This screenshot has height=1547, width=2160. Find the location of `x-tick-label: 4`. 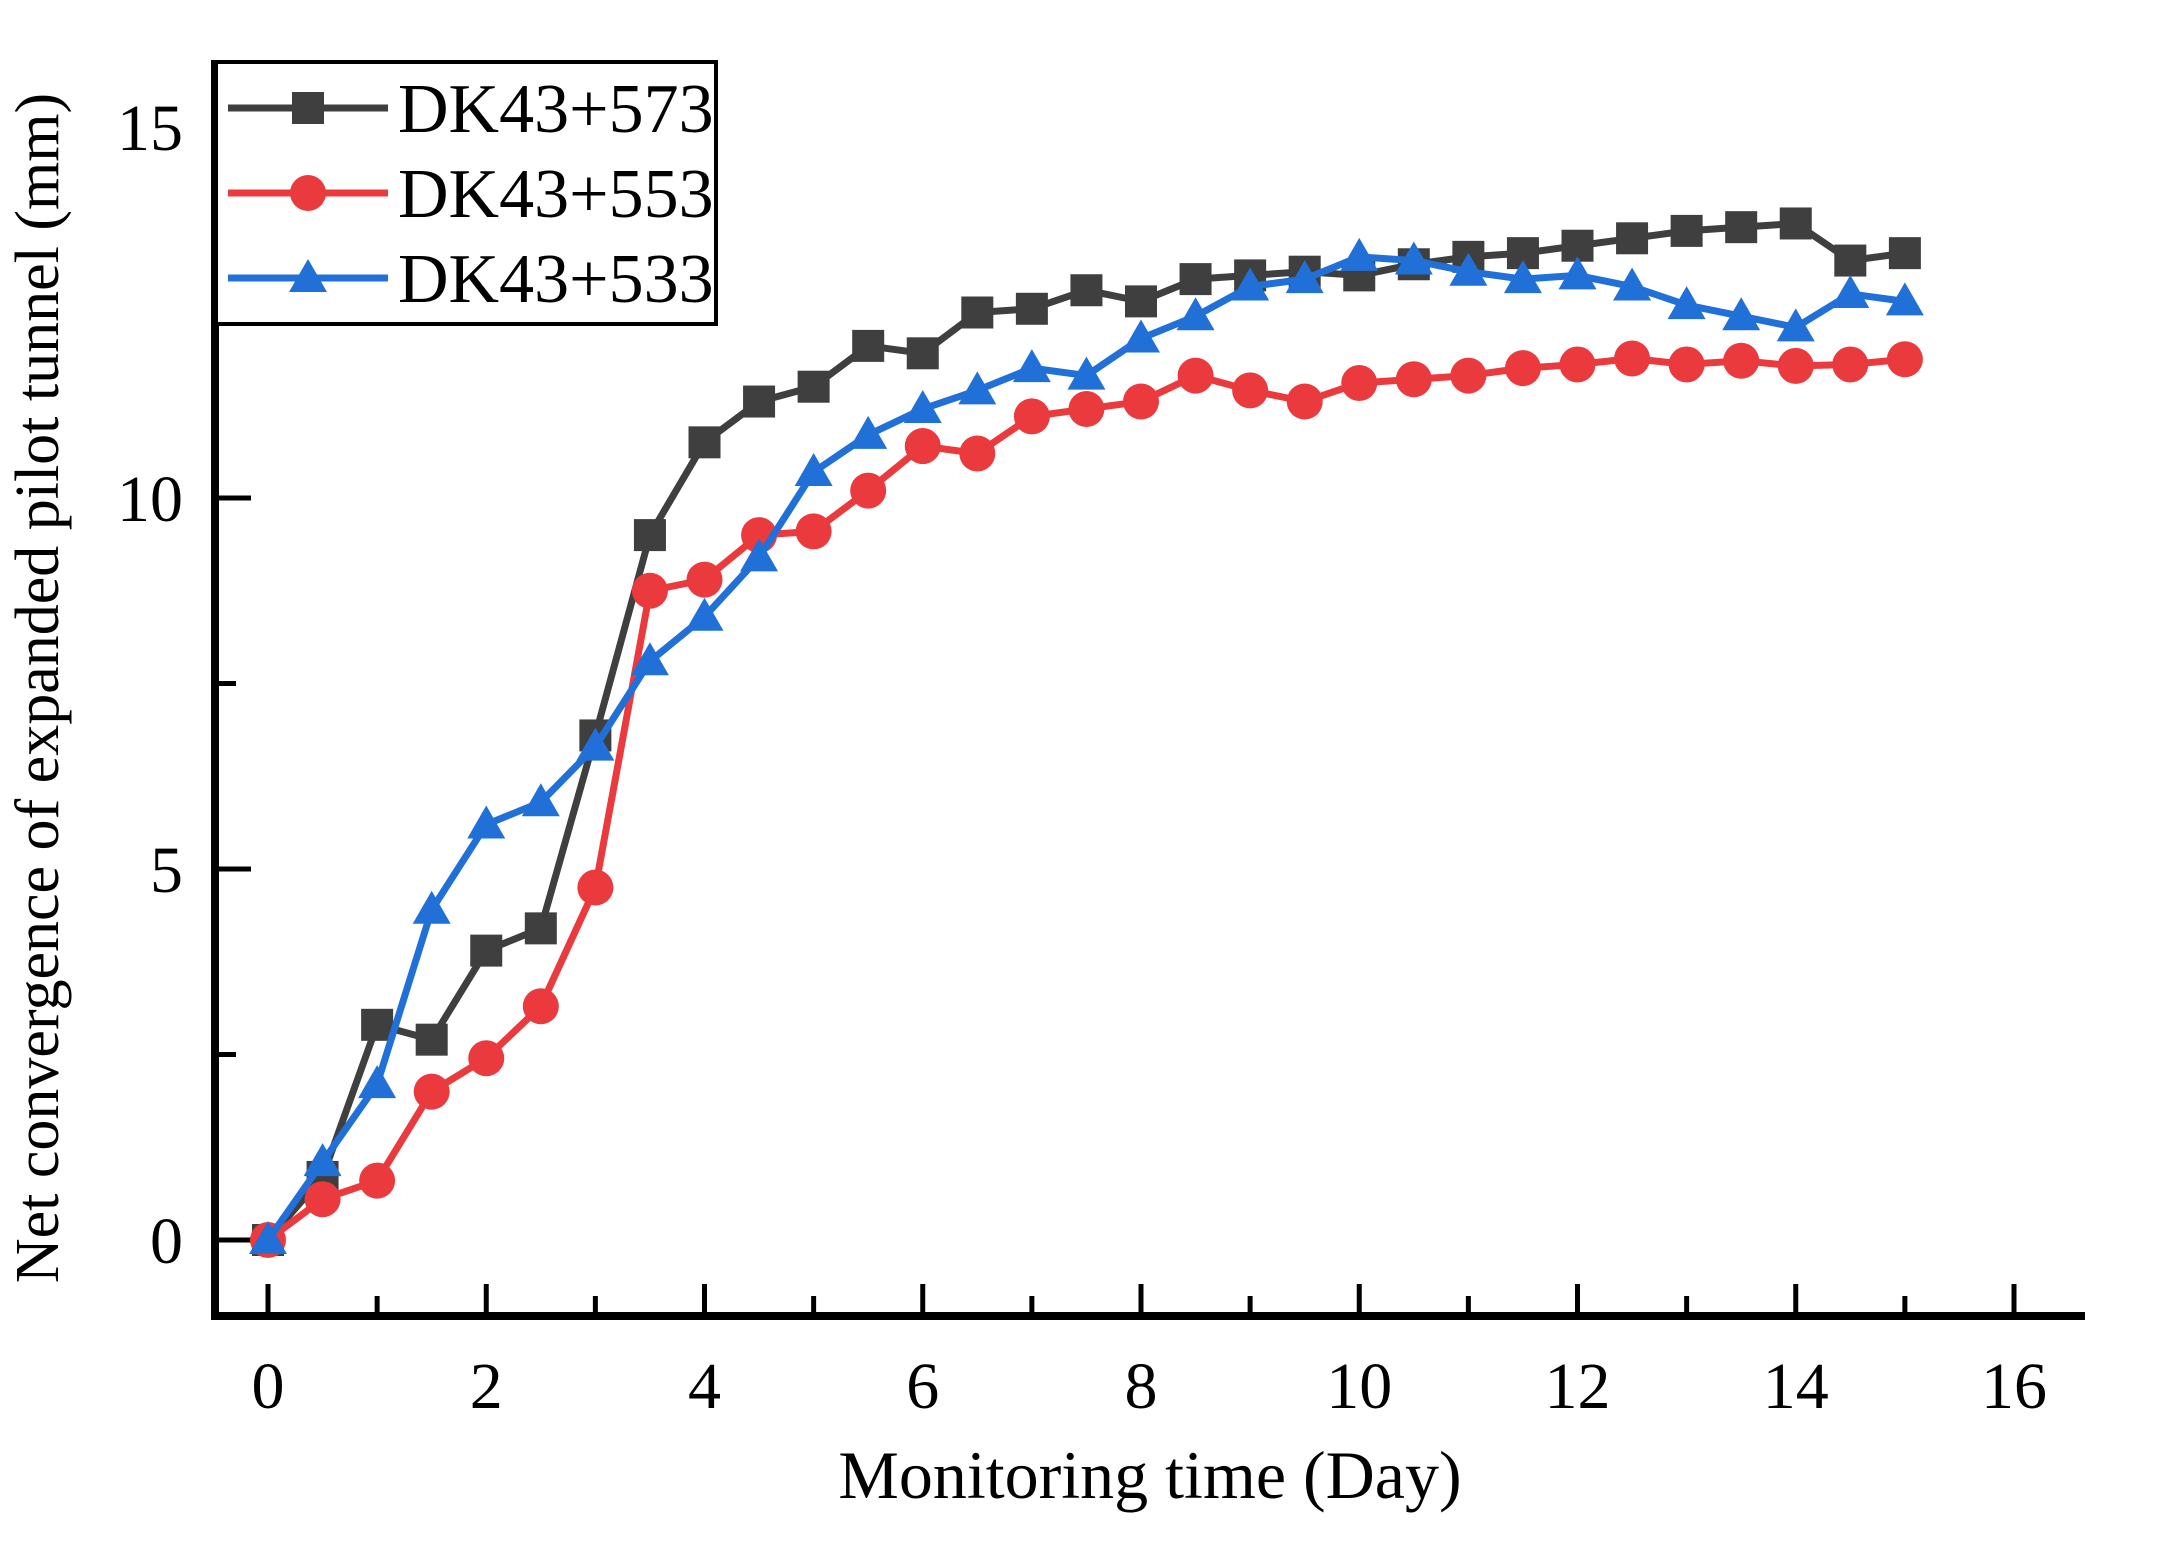

x-tick-label: 4 is located at coordinates (704, 1386).